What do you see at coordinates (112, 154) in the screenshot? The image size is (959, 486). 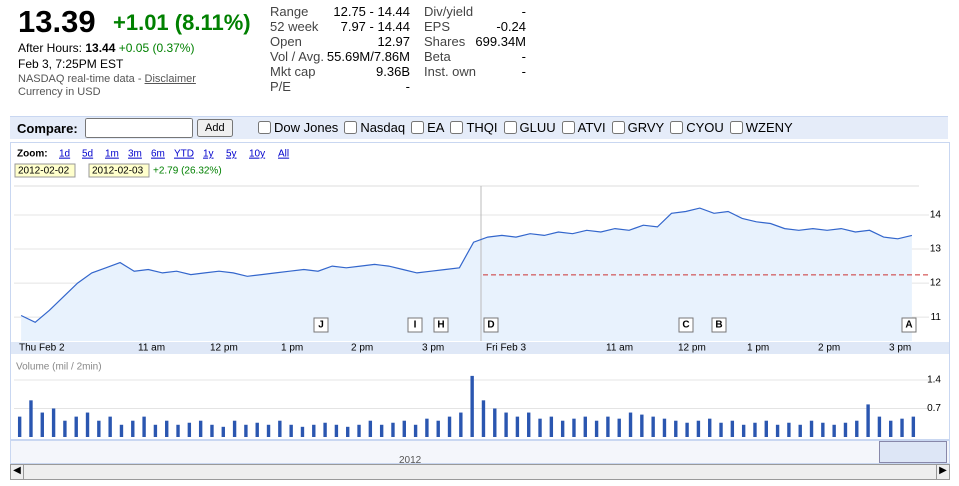 I see `zoom-link: 1m` at bounding box center [112, 154].